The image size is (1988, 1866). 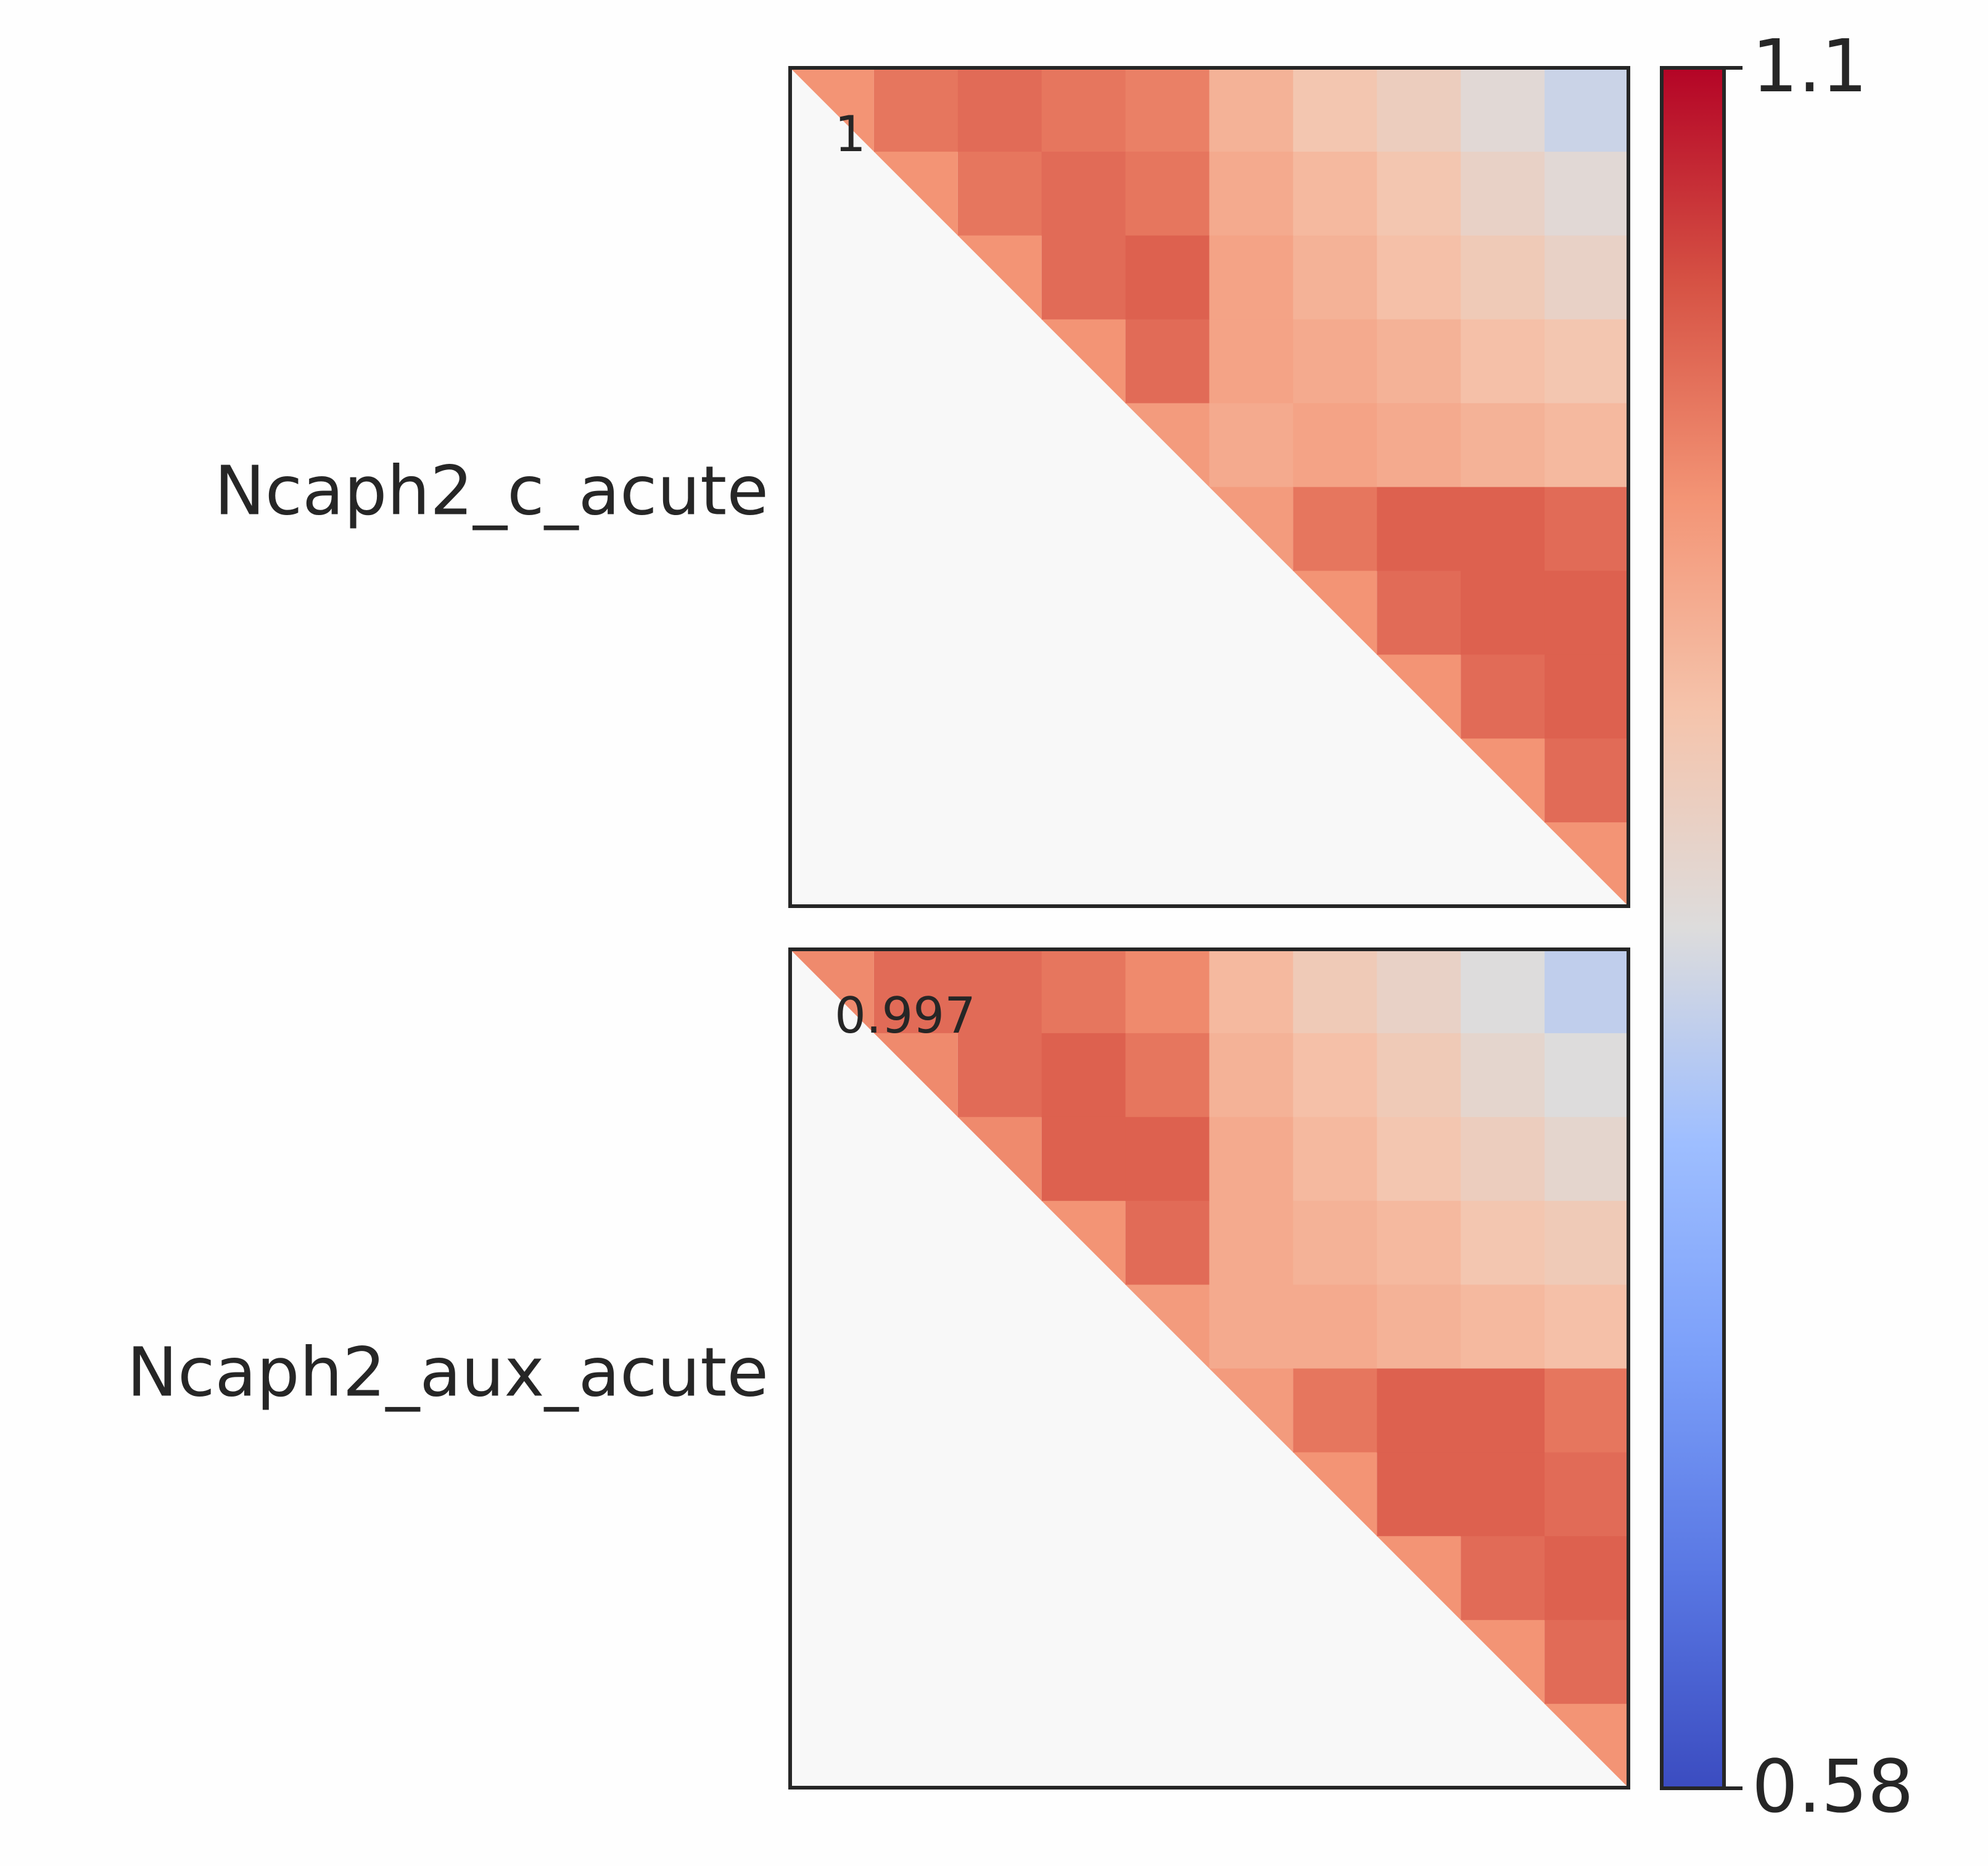 What do you see at coordinates (850, 134) in the screenshot?
I see `panel-annotation: 1` at bounding box center [850, 134].